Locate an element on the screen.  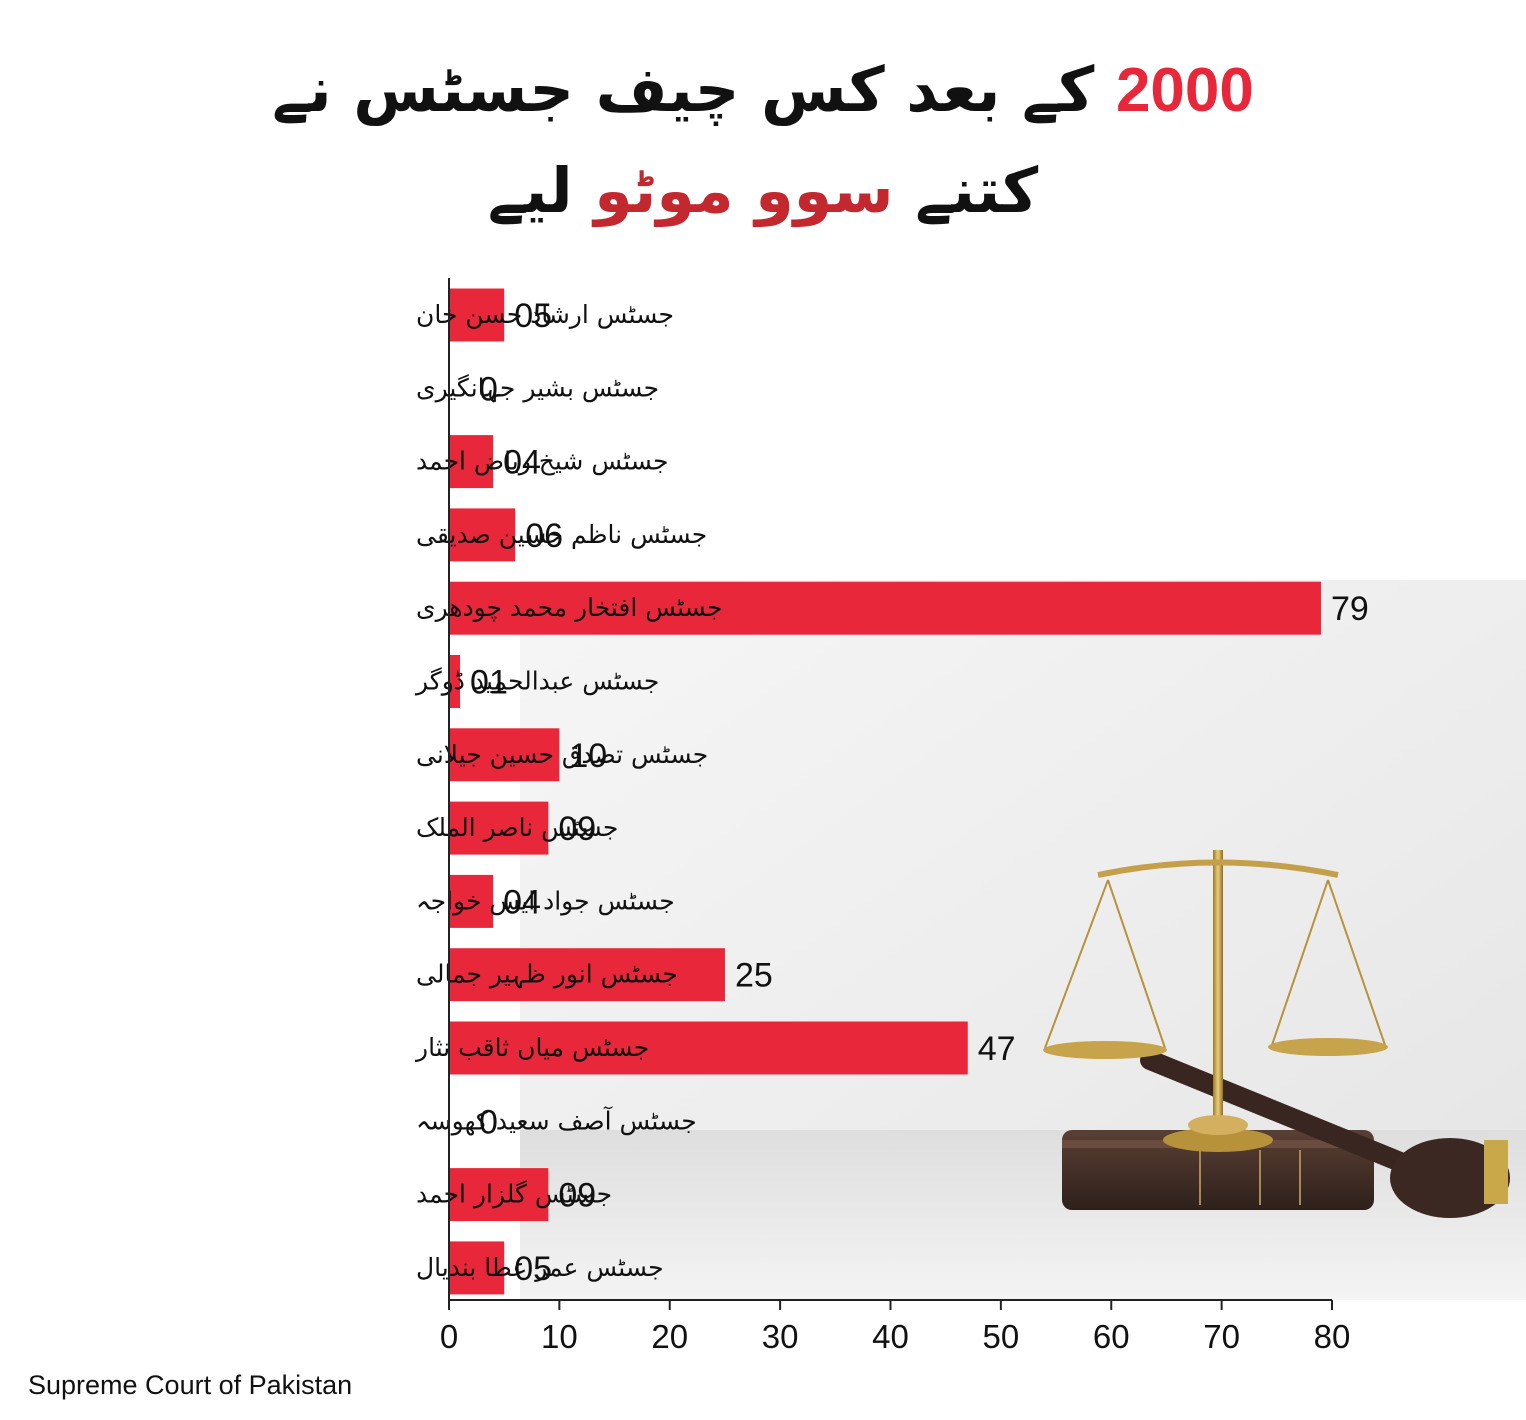
bar-value-label: 79 is located at coordinates (1350, 609).